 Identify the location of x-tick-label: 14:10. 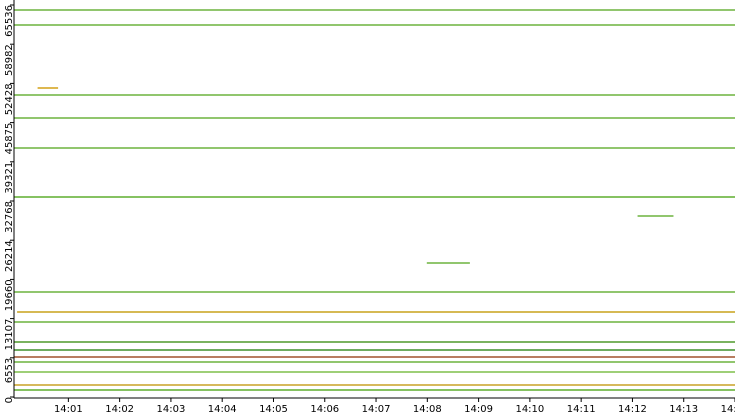
(529, 409).